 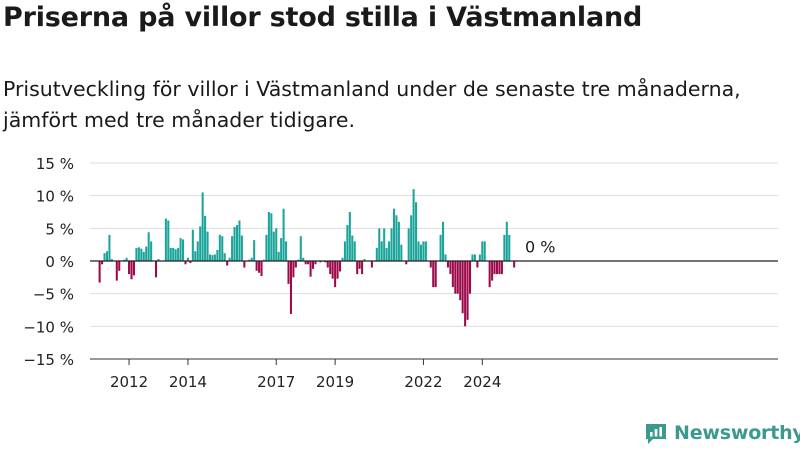 What do you see at coordinates (656, 434) in the screenshot?
I see `bar-chart-logo-icon` at bounding box center [656, 434].